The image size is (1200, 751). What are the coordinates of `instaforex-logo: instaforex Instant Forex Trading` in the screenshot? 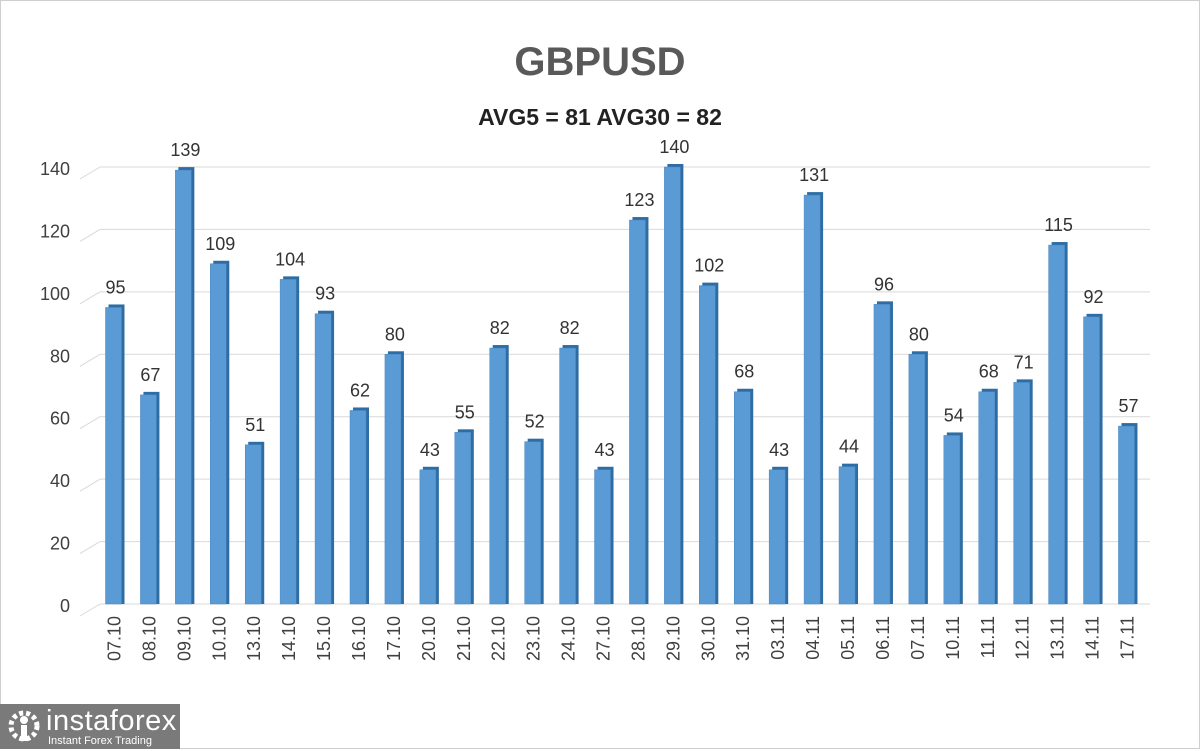 It's located at (90, 726).